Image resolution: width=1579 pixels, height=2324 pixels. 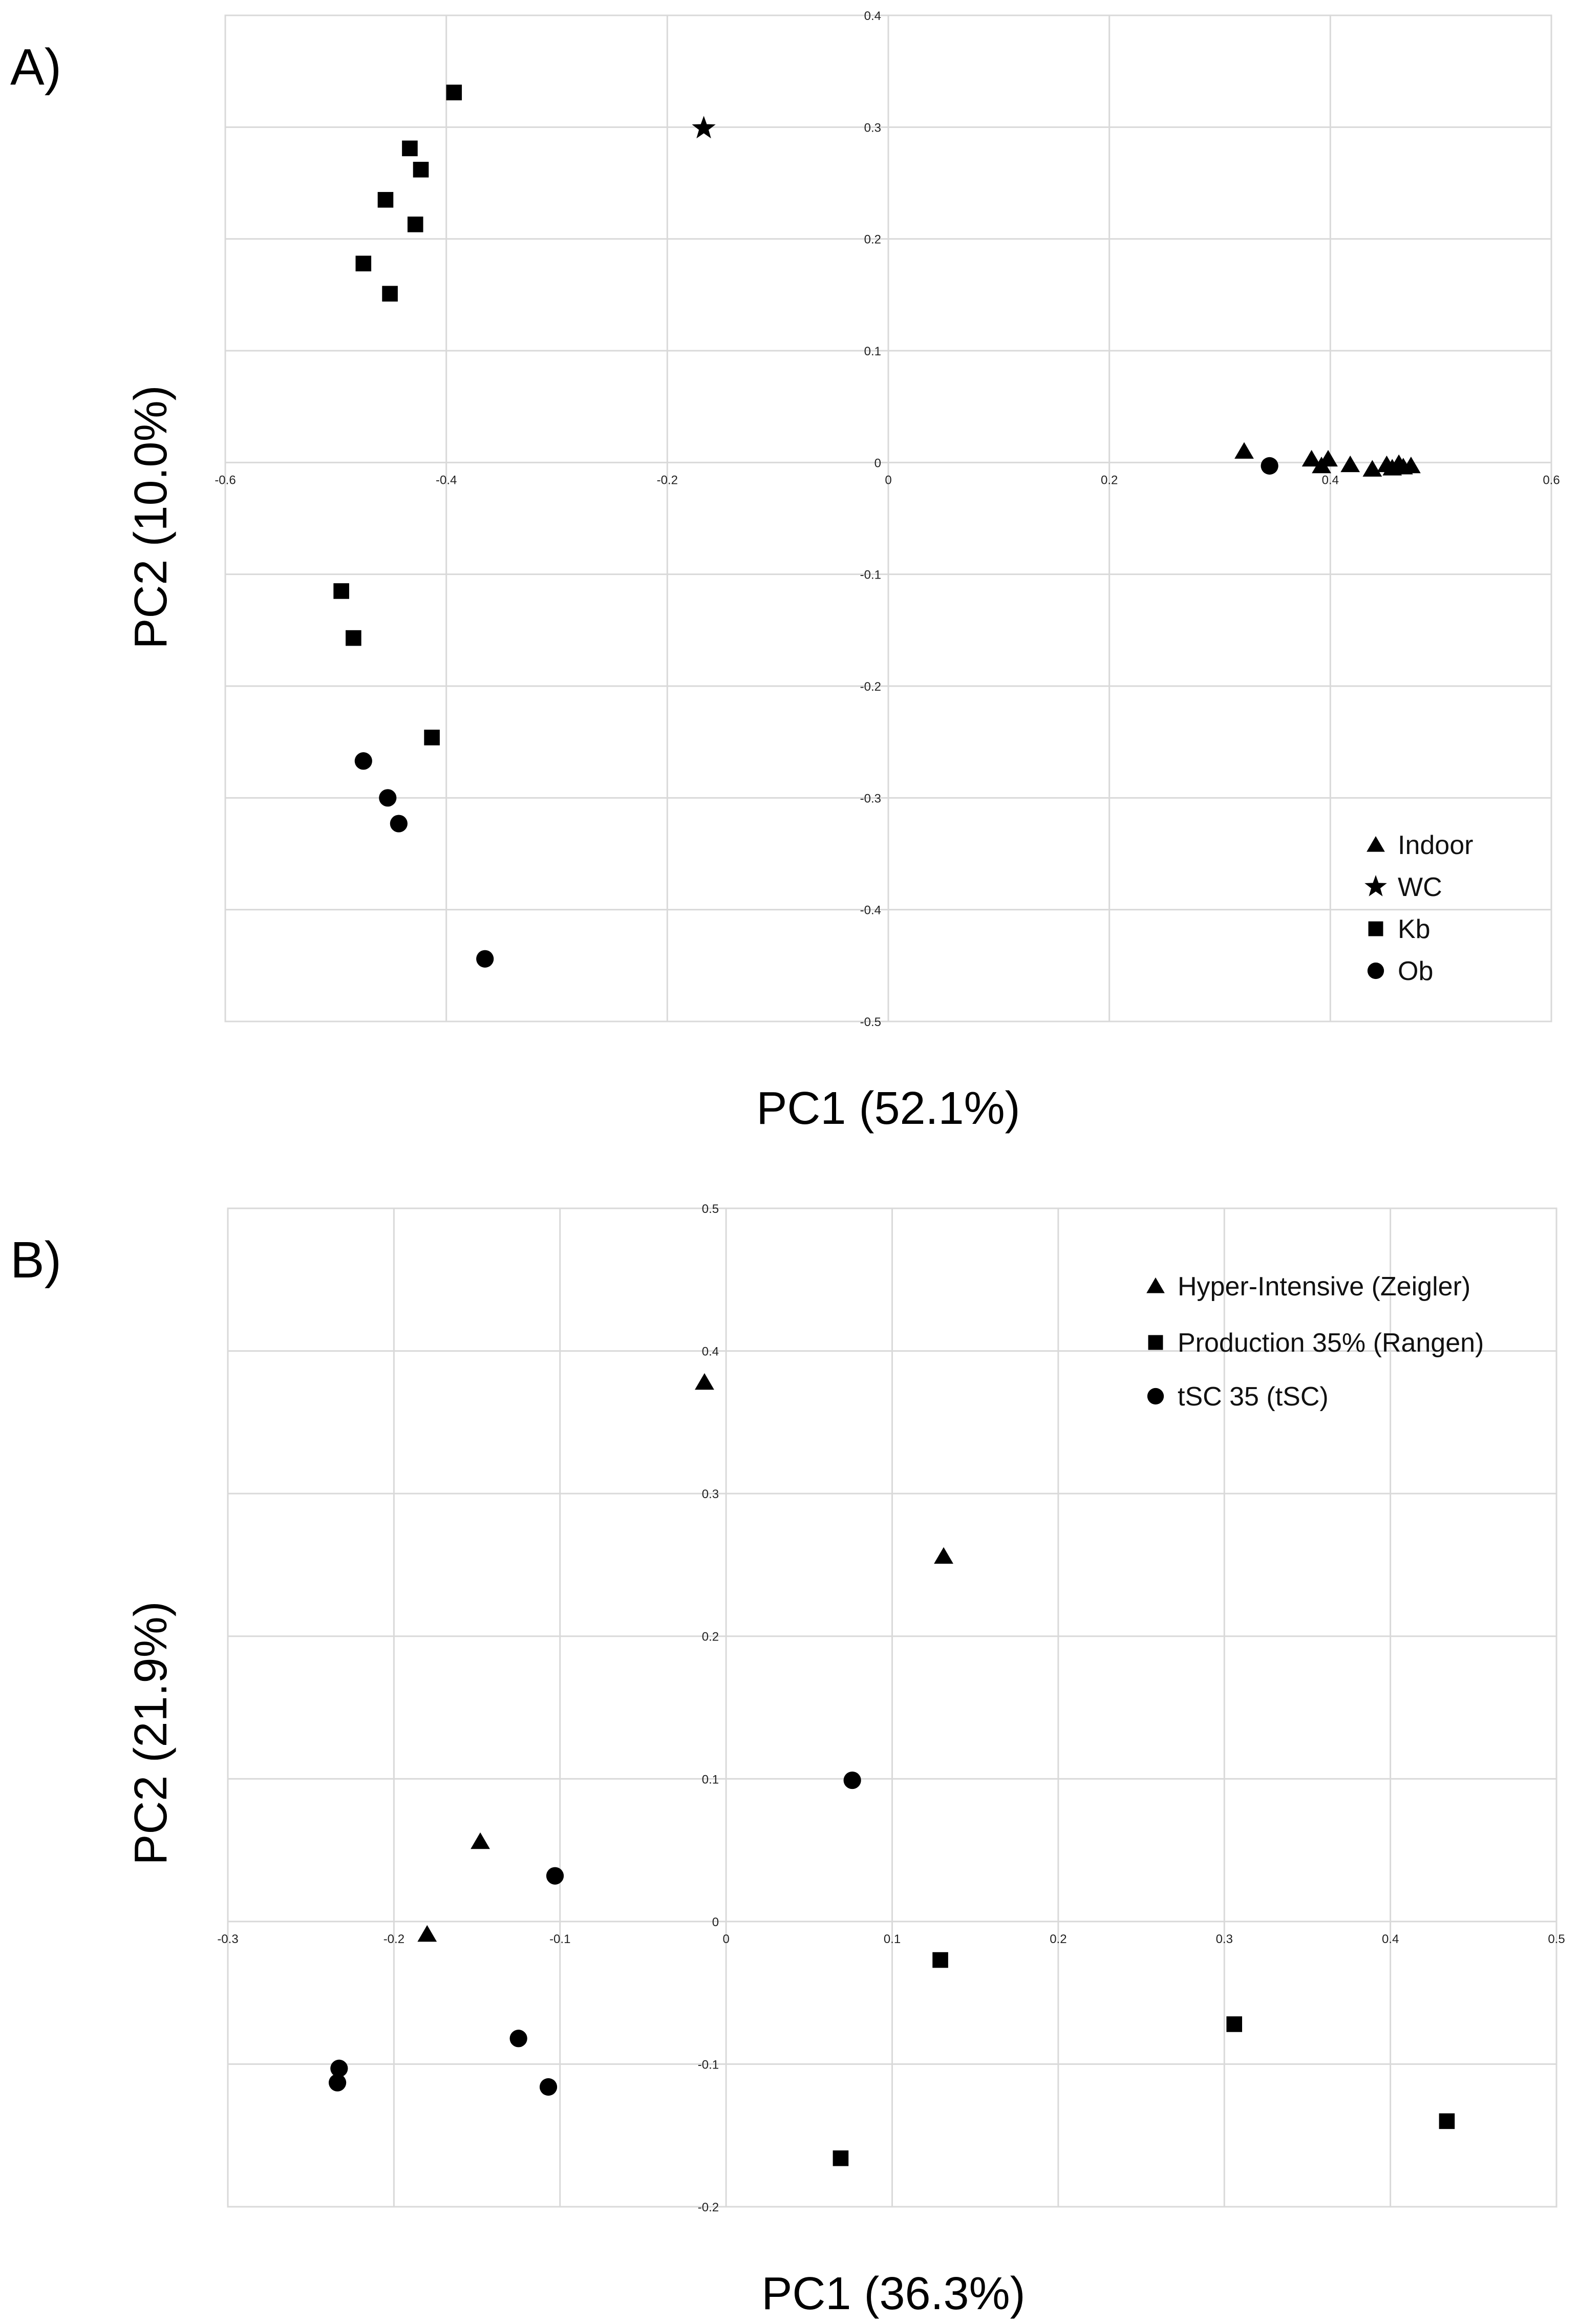 I want to click on legend-label-indoor: Indoor, so click(x=1435, y=845).